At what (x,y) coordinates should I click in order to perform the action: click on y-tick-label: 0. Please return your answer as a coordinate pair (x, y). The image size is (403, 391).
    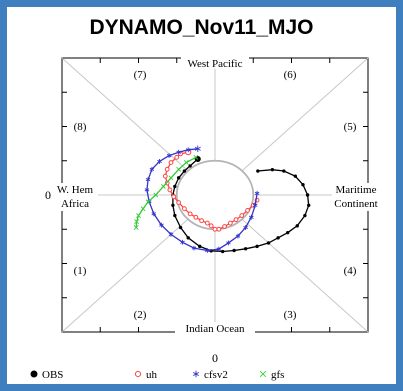
    Looking at the image, I should click on (48, 195).